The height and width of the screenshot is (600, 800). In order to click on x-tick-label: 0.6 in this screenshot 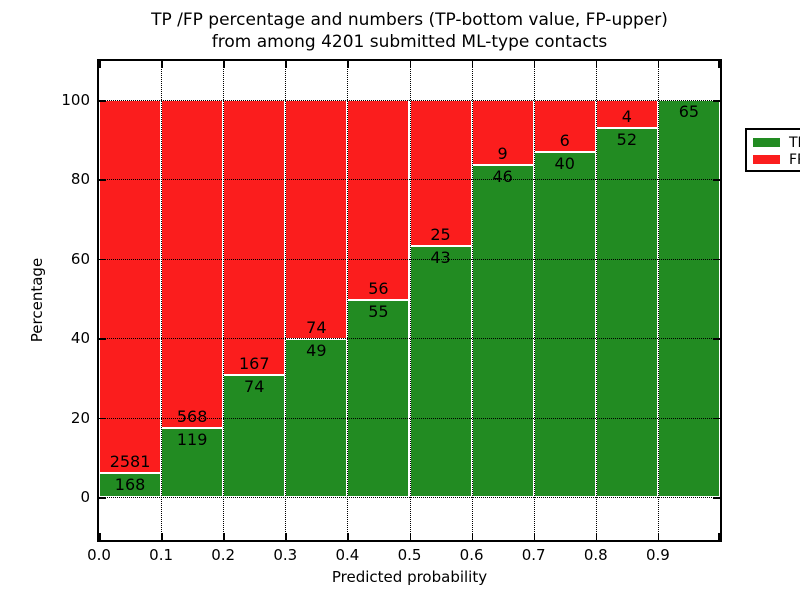, I will do `click(471, 555)`.